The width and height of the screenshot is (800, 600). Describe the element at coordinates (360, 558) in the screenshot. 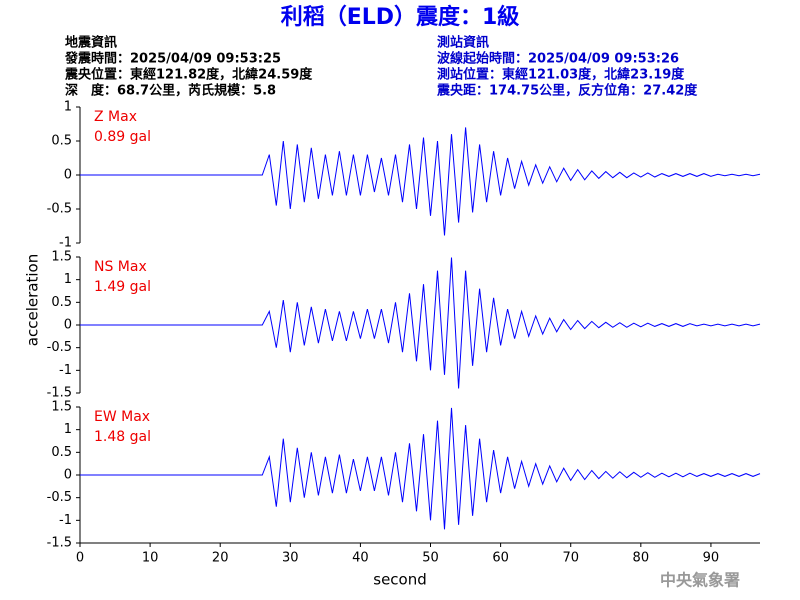

I see `x-tick-label: 40` at that location.